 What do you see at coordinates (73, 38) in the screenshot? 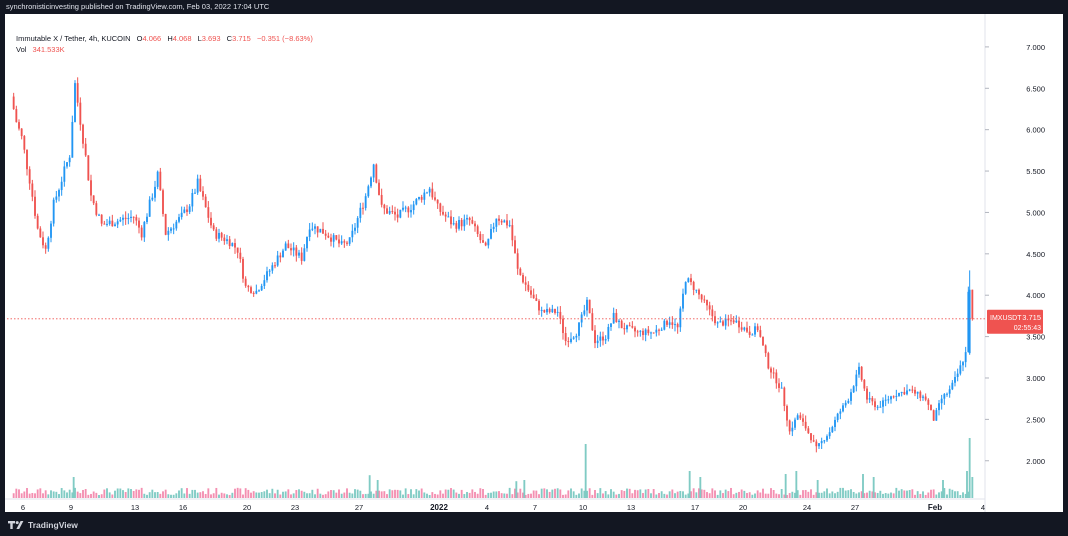
I see `symbol-label: Immutable X / Tether, 4h, KUCOIN` at bounding box center [73, 38].